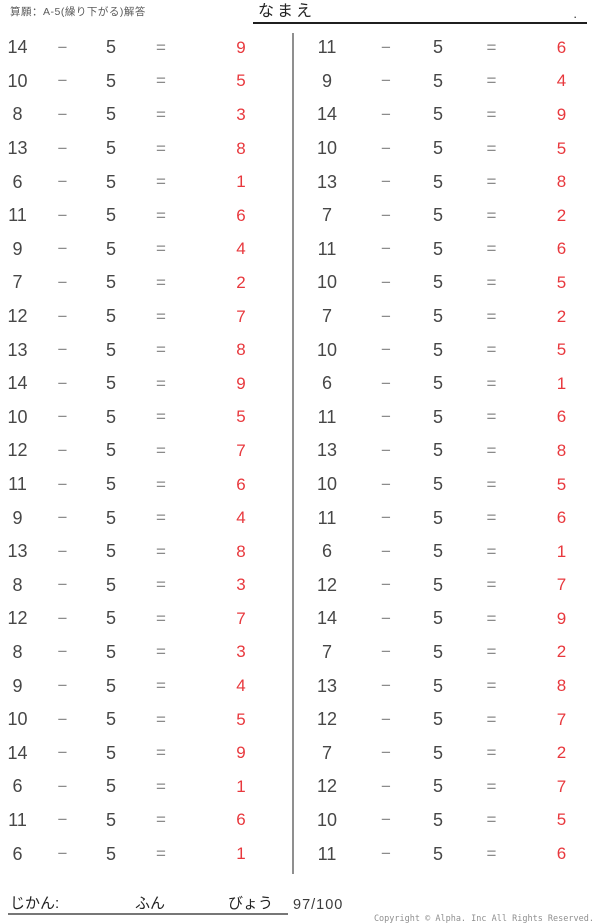  What do you see at coordinates (17, 685) in the screenshot?
I see `minuend-value: 9` at bounding box center [17, 685].